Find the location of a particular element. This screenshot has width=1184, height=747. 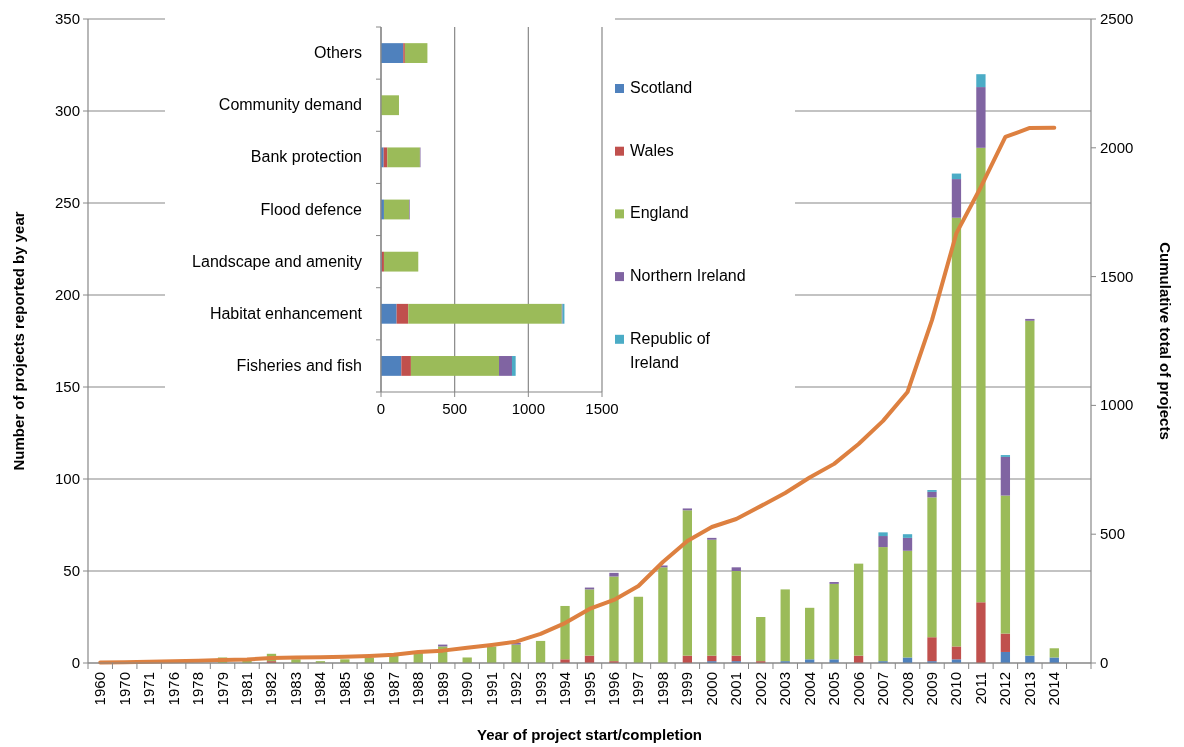

x-tick-label: 2006 is located at coordinates (858, 689).